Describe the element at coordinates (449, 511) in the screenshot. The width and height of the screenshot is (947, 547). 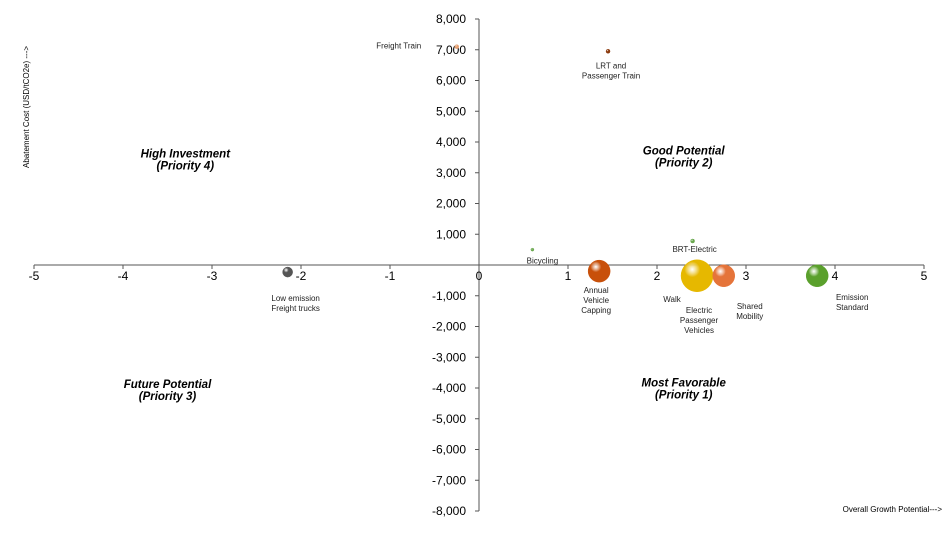
I see `y-tick-label: -8,000` at that location.